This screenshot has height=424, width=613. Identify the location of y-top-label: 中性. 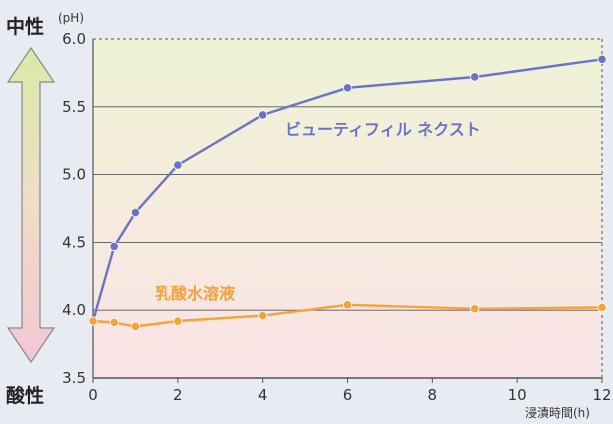
(25, 26).